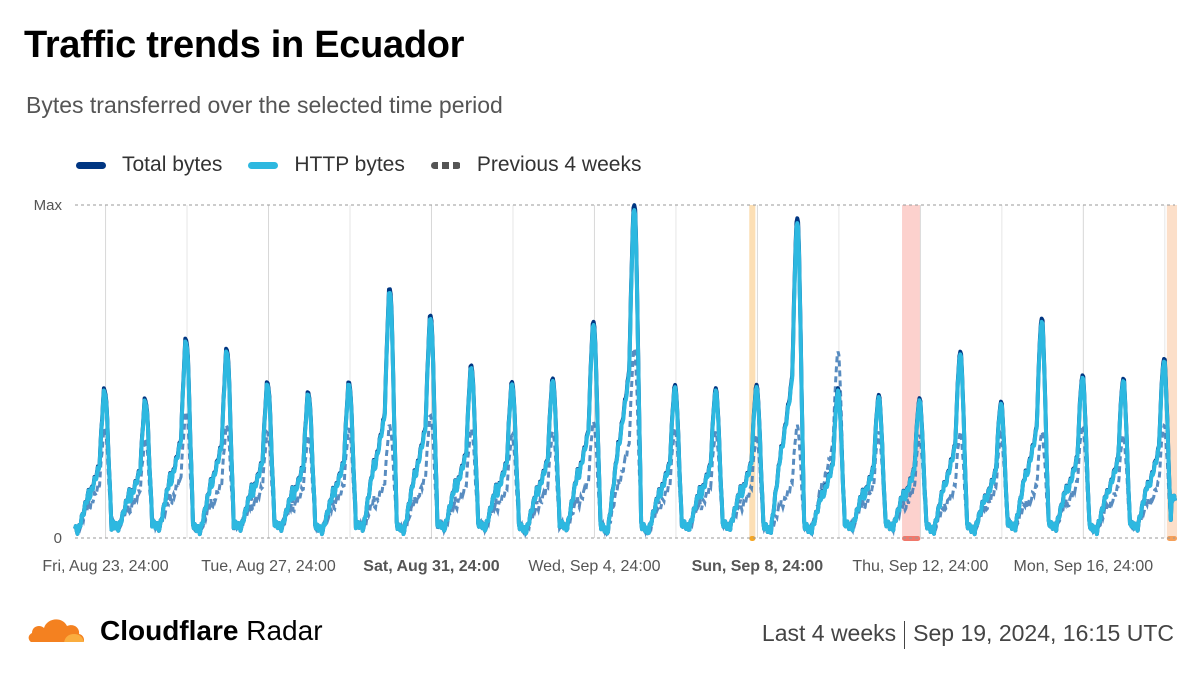 The width and height of the screenshot is (1200, 675). What do you see at coordinates (905, 634) in the screenshot?
I see `footer-divider` at bounding box center [905, 634].